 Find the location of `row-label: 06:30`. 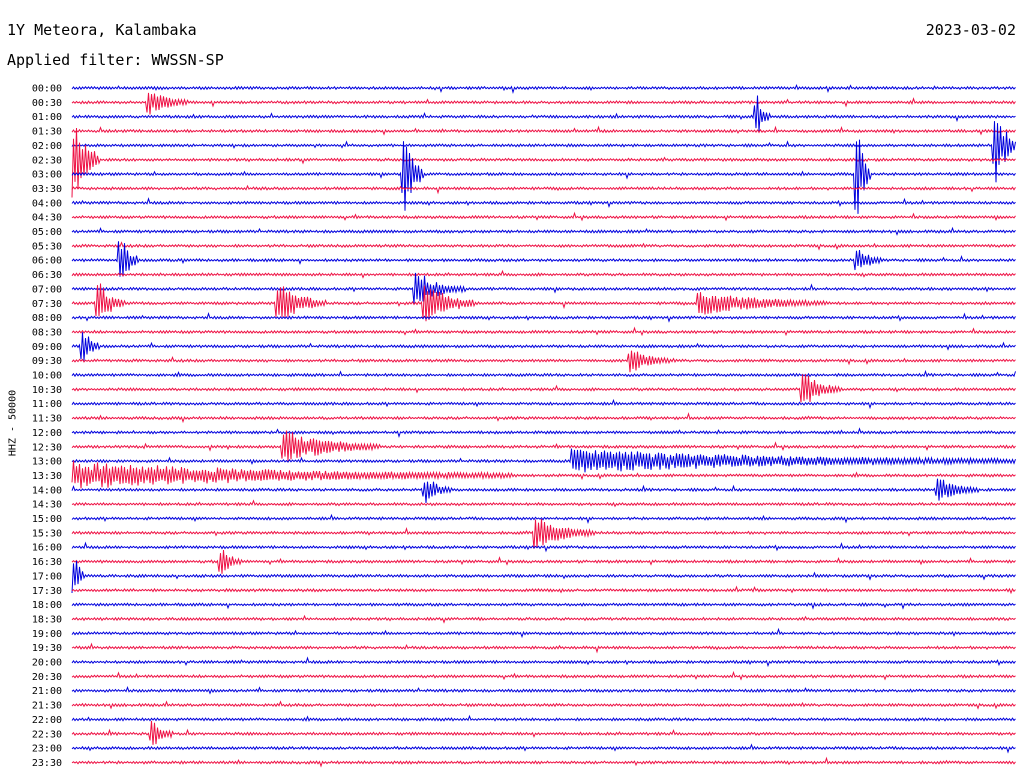

row-label: 06:30 is located at coordinates (47, 275).